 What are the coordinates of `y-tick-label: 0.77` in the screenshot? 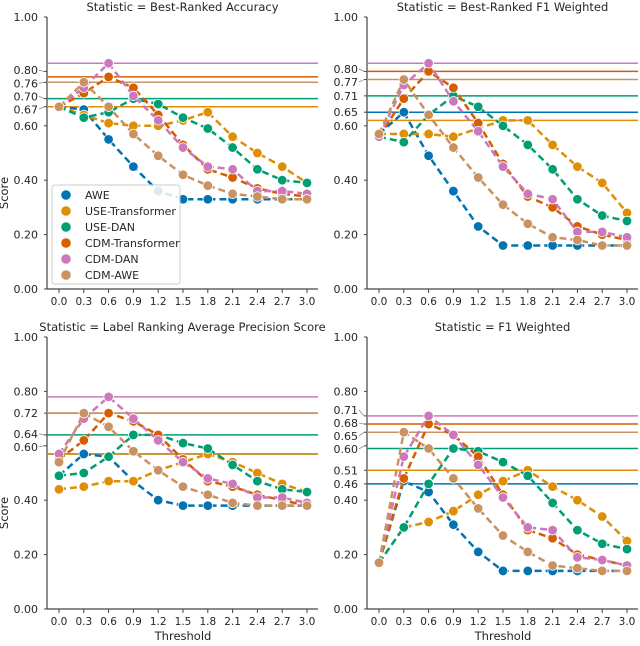 It's located at (346, 82).